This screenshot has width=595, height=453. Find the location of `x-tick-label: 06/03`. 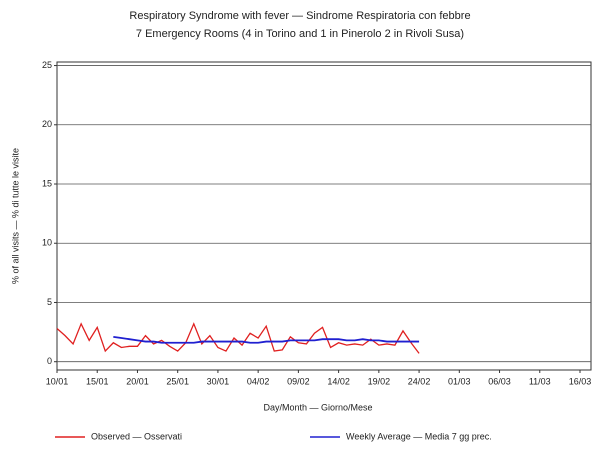

x-tick-label: 06/03 is located at coordinates (499, 381).